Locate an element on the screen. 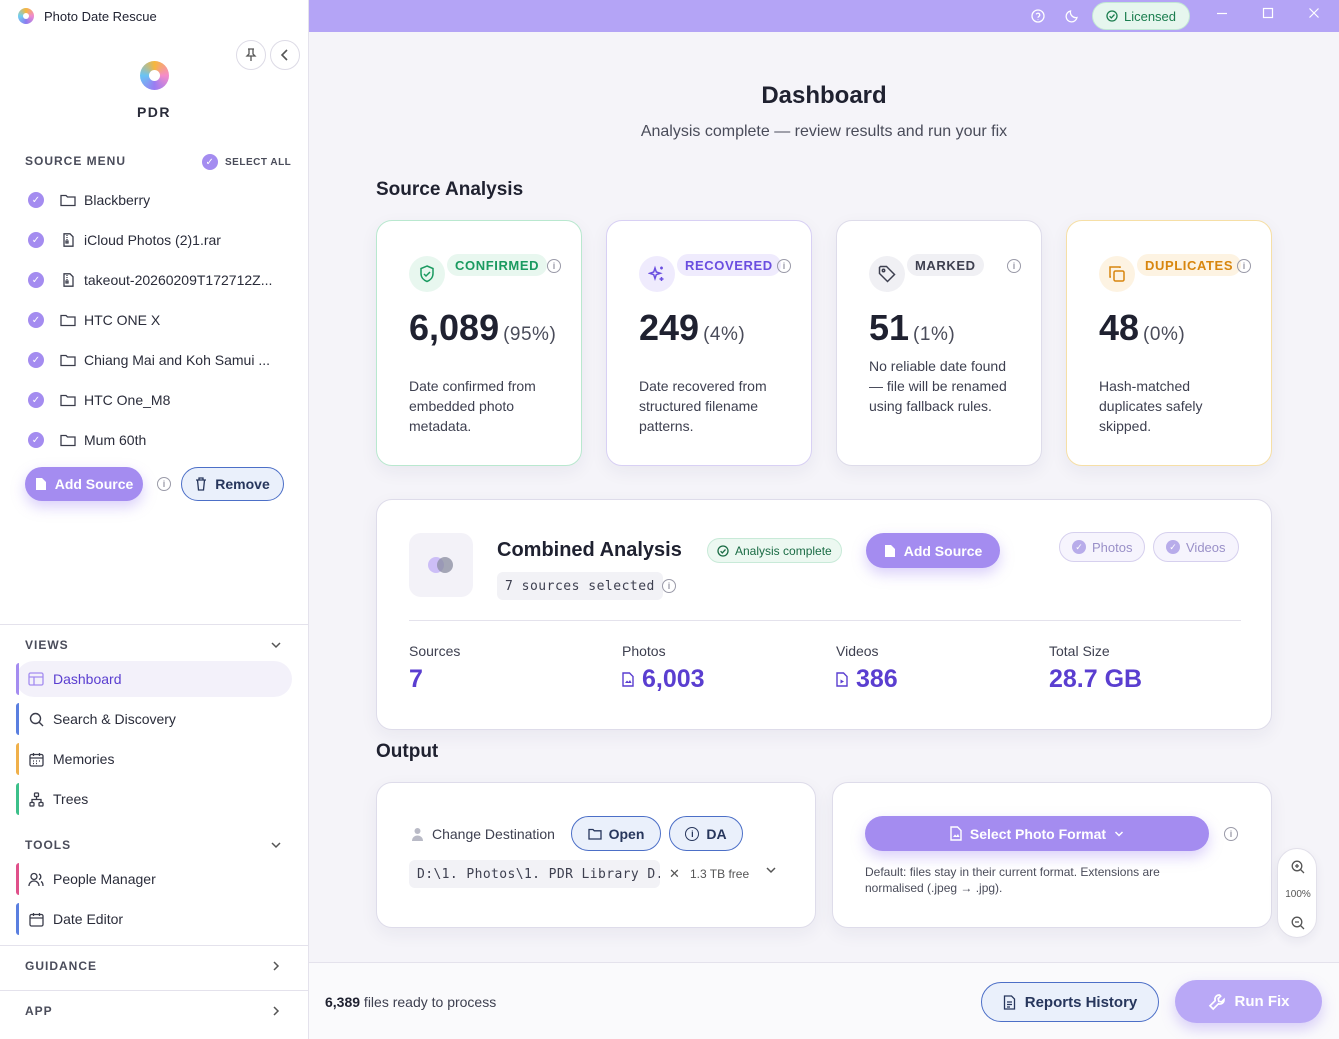 Image resolution: width=1339 pixels, height=1039 pixels. views-section-title: VIEWS is located at coordinates (47, 645).